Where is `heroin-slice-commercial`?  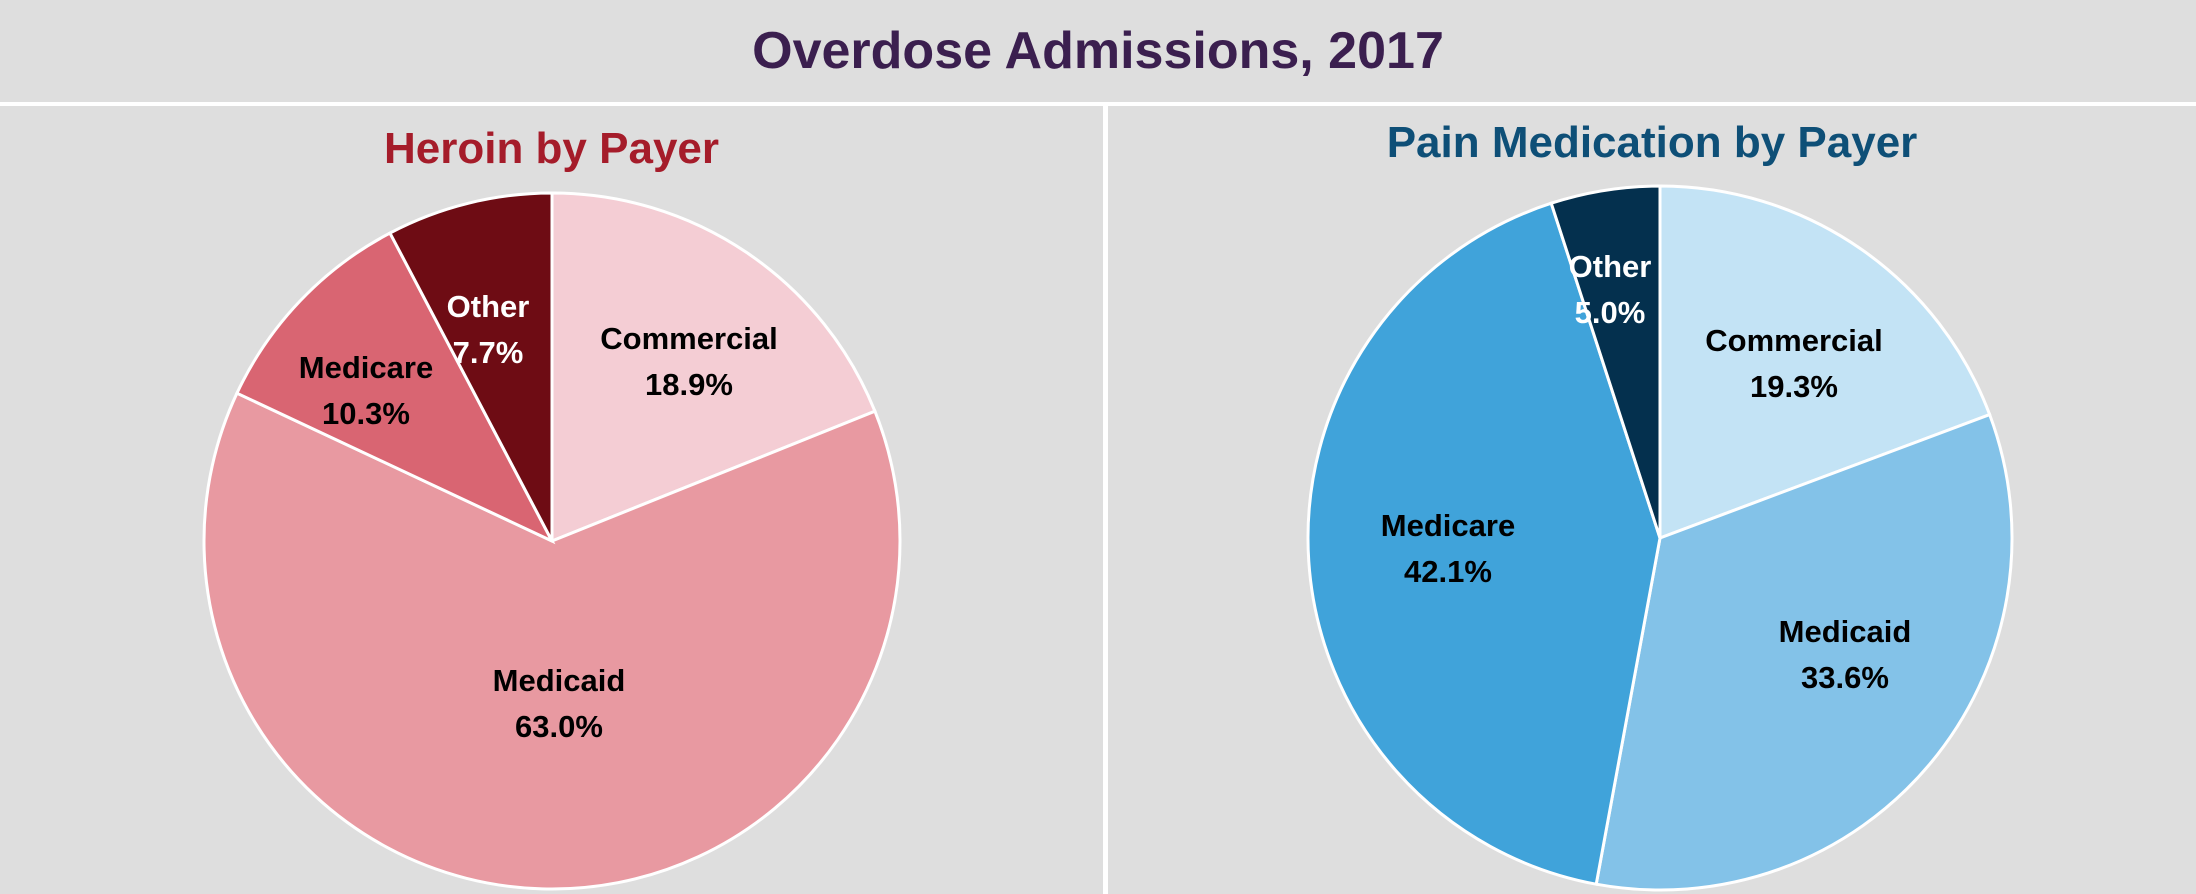
heroin-slice-commercial is located at coordinates (713, 367).